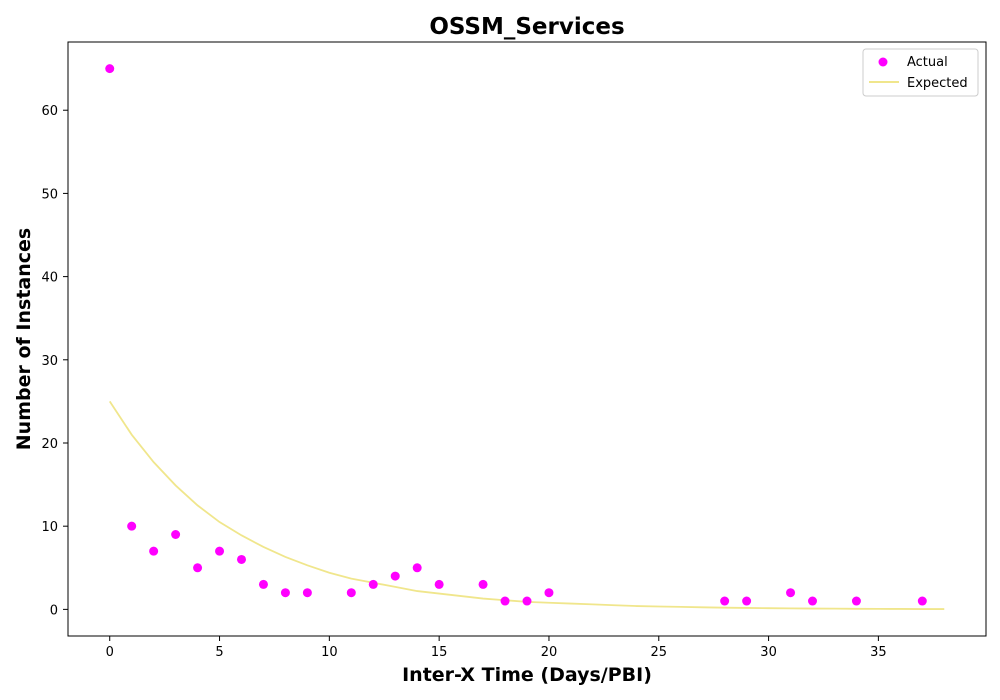  Describe the element at coordinates (878, 652) in the screenshot. I see `x-tick-label: 35` at that location.